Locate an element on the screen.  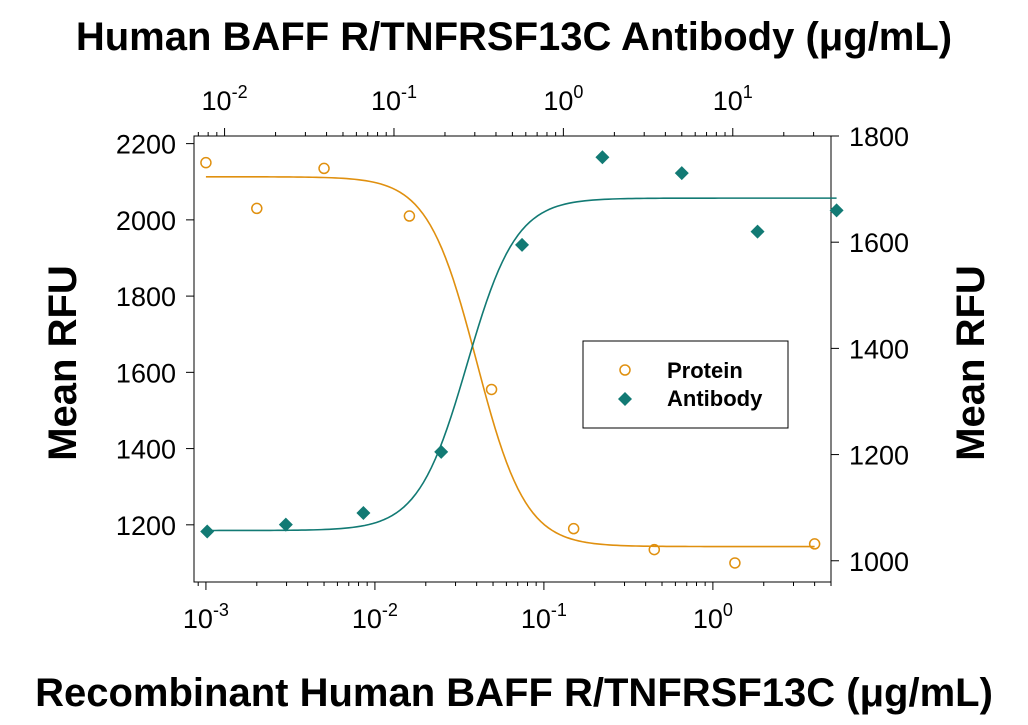
y-left-tick-label: 2200 is located at coordinates (146, 145).